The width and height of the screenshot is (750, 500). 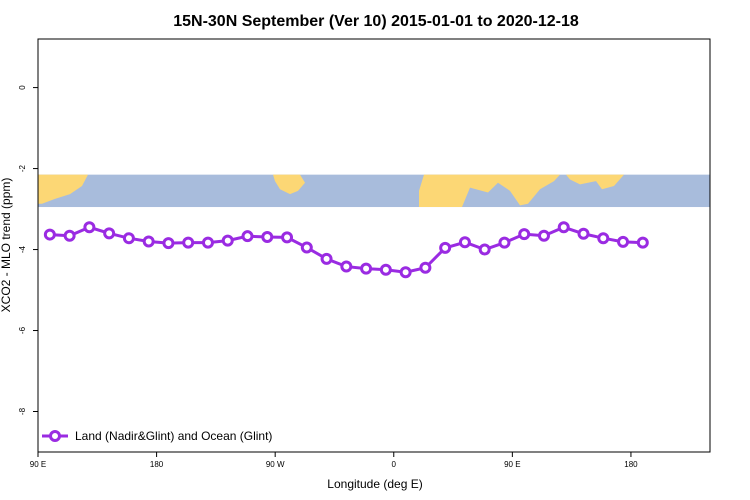 I want to click on x-tick-label-0: 90 E, so click(x=38, y=464).